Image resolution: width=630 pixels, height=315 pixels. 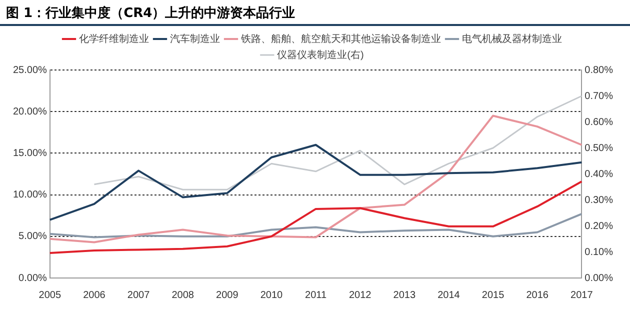 I want to click on chart-title: 图 1：行业集中度（CR4）上升的中游资本品行业, so click(x=315, y=13).